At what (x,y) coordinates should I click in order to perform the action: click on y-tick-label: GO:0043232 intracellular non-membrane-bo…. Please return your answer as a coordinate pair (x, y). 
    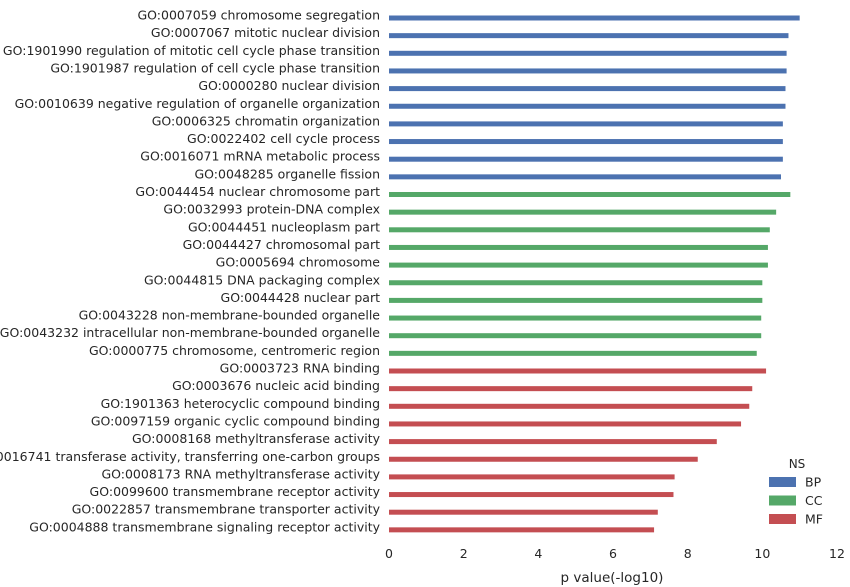
    Looking at the image, I should click on (190, 332).